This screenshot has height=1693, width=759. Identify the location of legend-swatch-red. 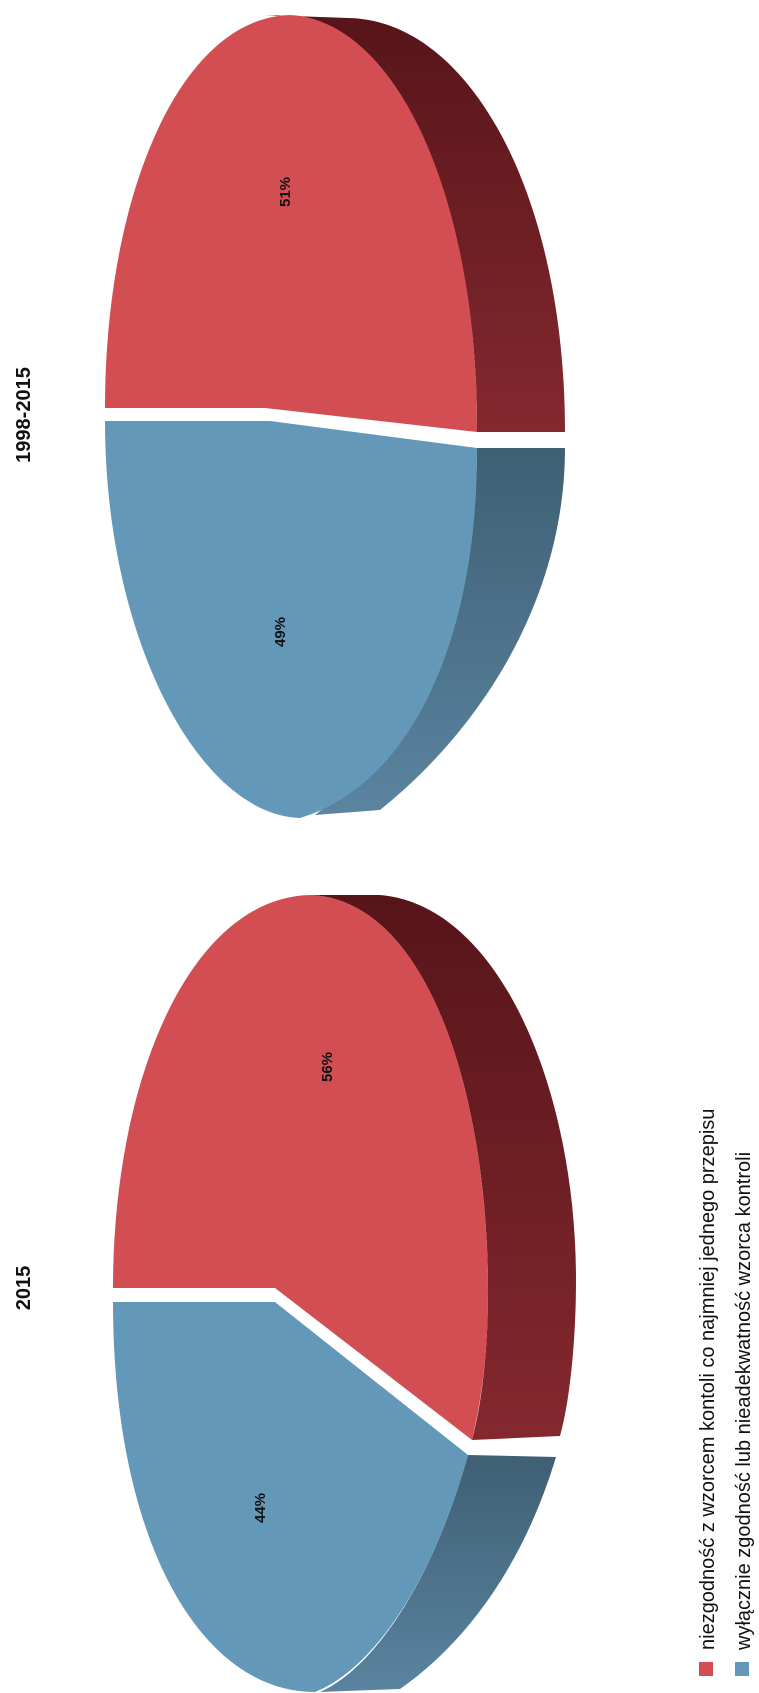
(706, 1669).